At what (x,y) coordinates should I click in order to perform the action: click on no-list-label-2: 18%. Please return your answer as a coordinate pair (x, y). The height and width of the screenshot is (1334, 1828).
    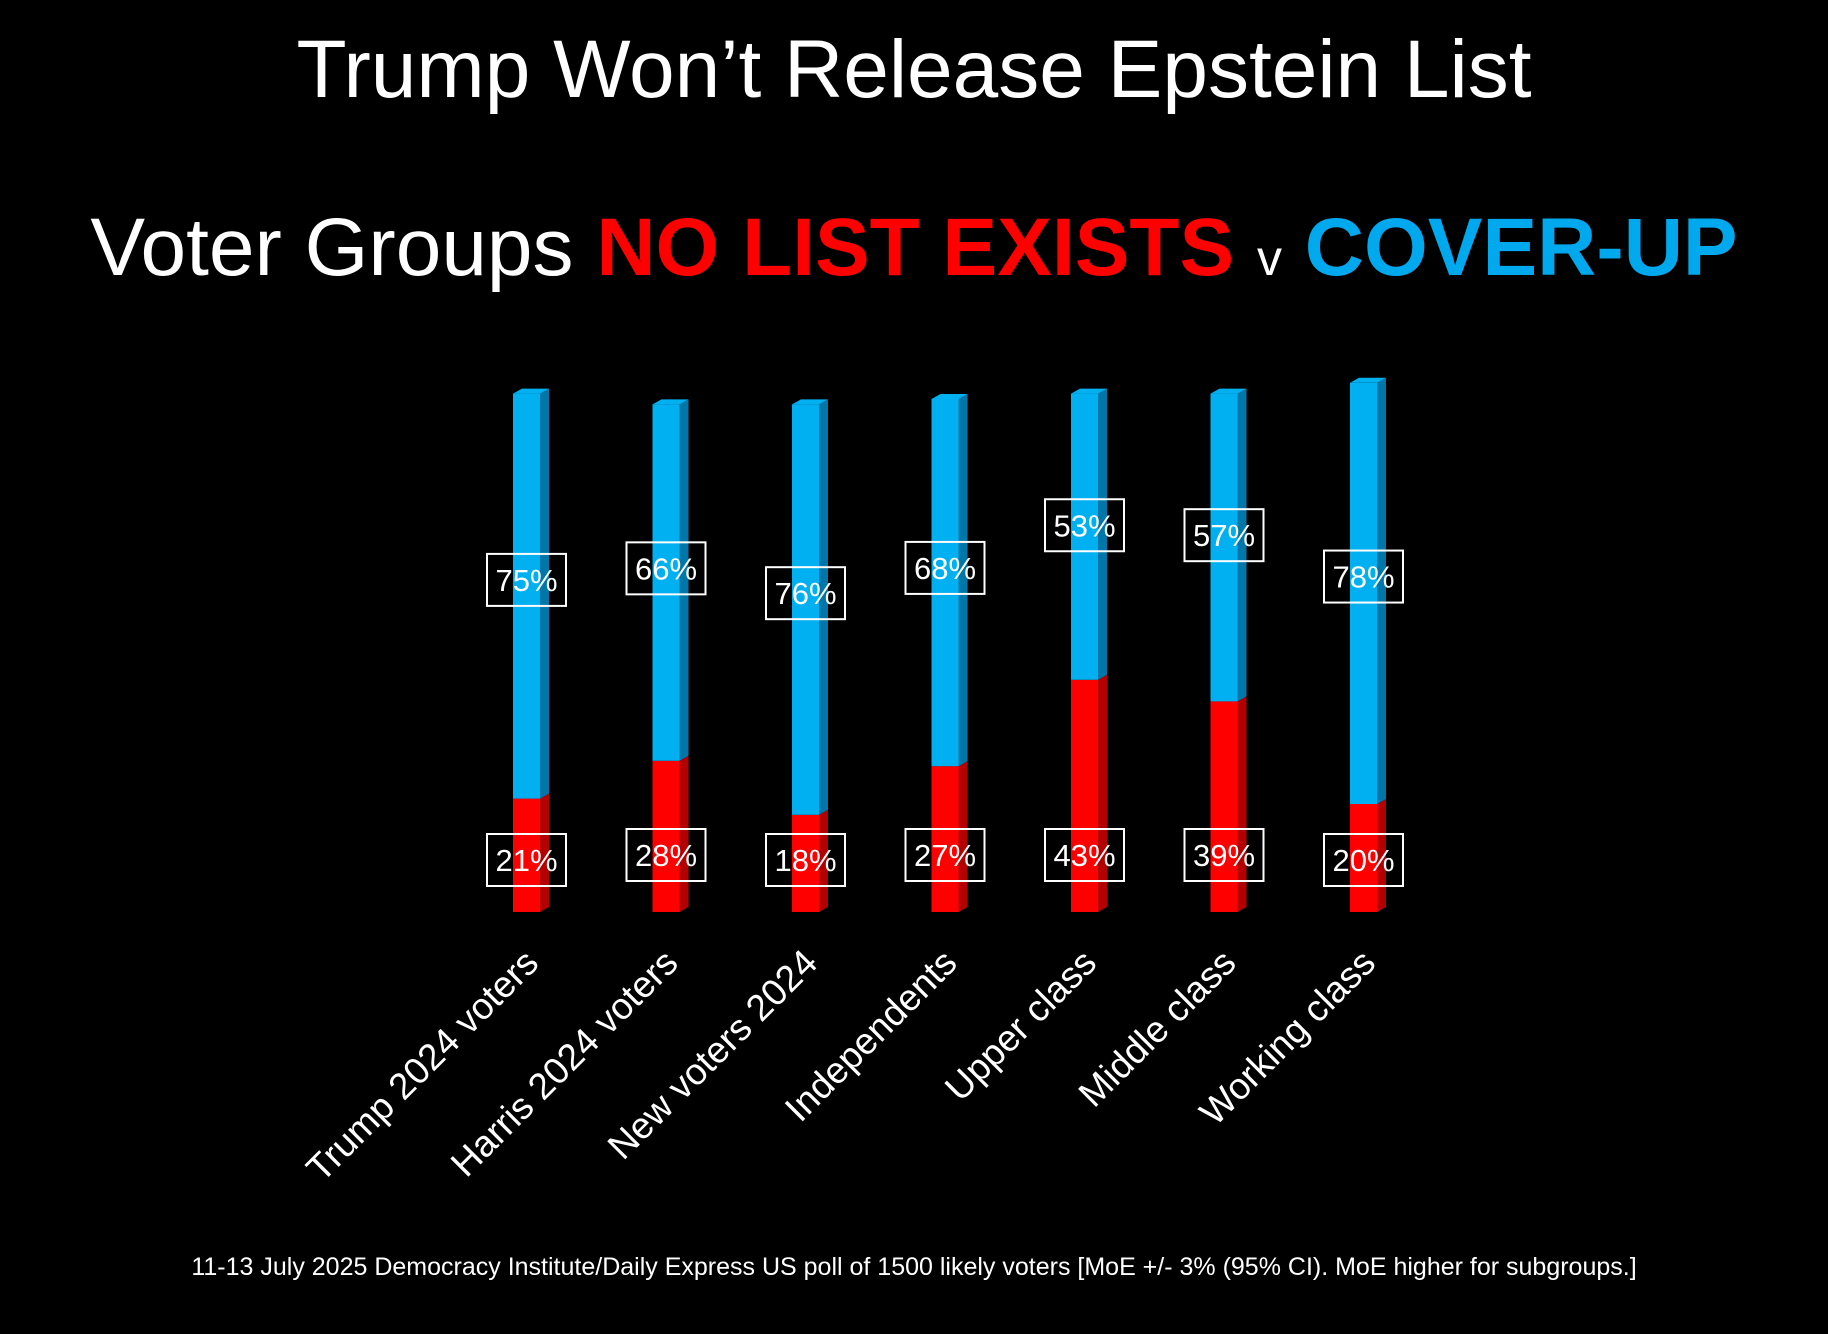
    Looking at the image, I should click on (805, 860).